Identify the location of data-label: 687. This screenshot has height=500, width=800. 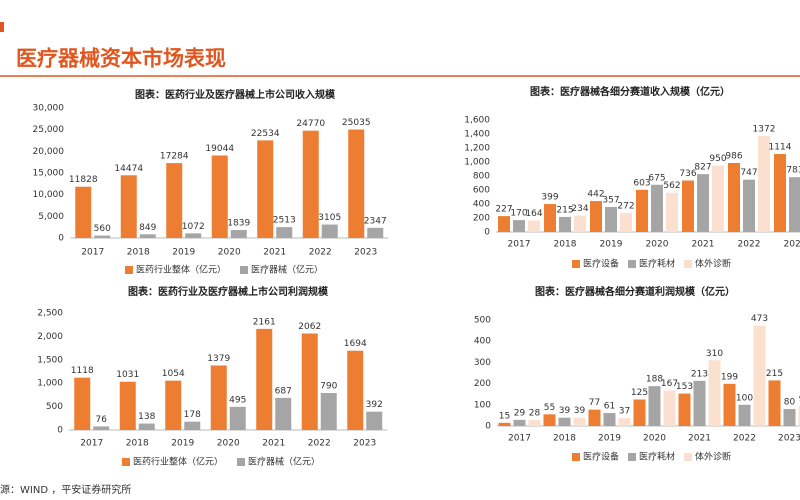
(283, 391).